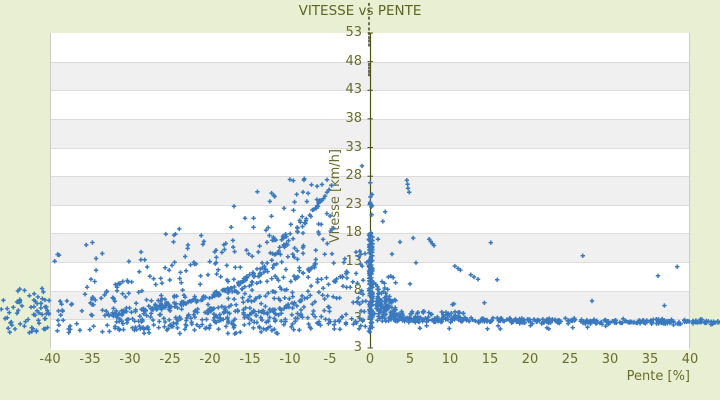 Image resolution: width=720 pixels, height=400 pixels. I want to click on x-tick-label: -30, so click(130, 359).